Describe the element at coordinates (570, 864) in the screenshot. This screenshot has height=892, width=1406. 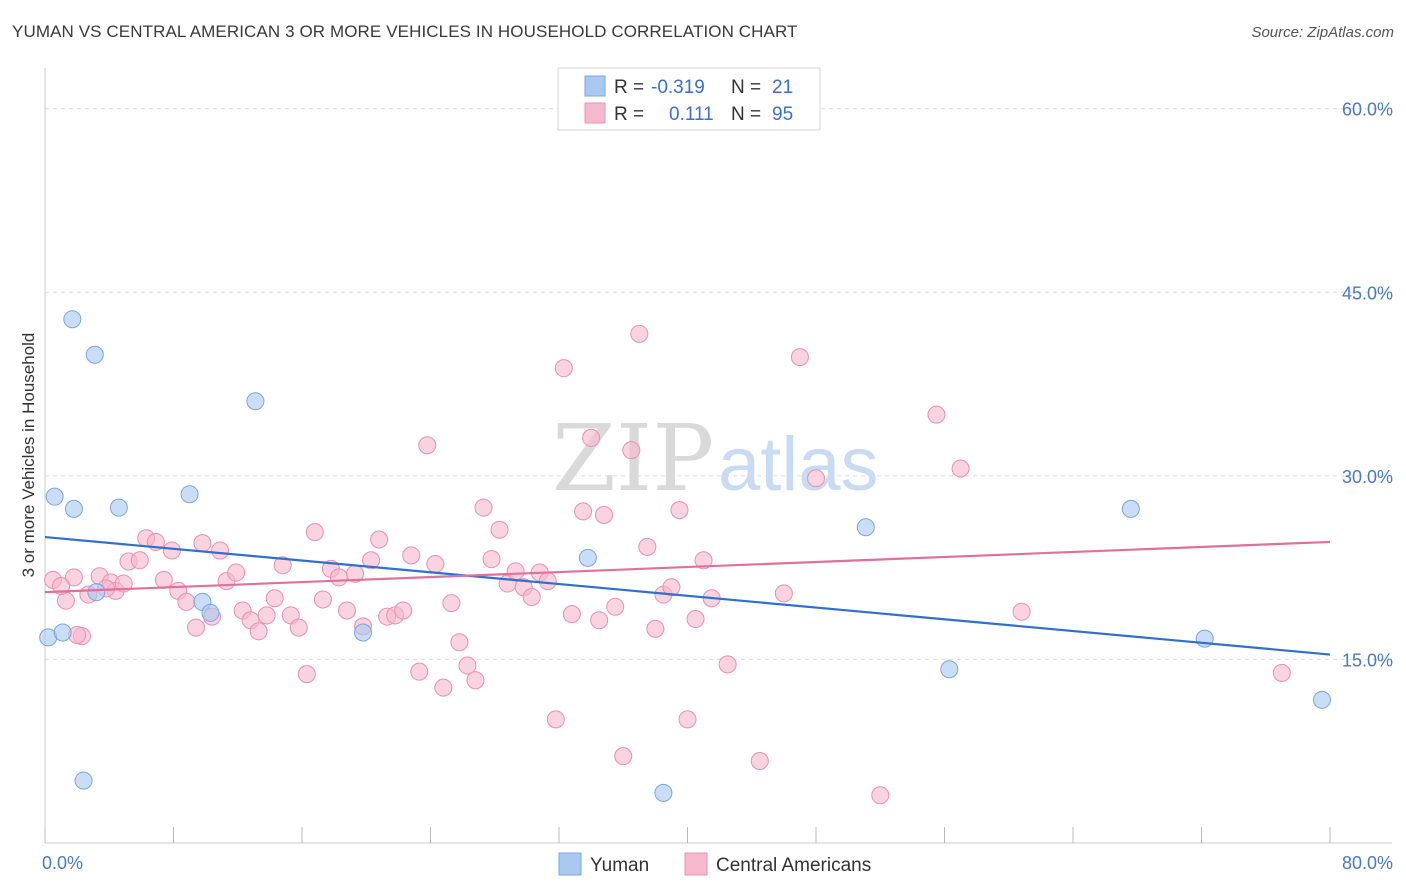
I see `bottom-legend-swatch-yuman` at that location.